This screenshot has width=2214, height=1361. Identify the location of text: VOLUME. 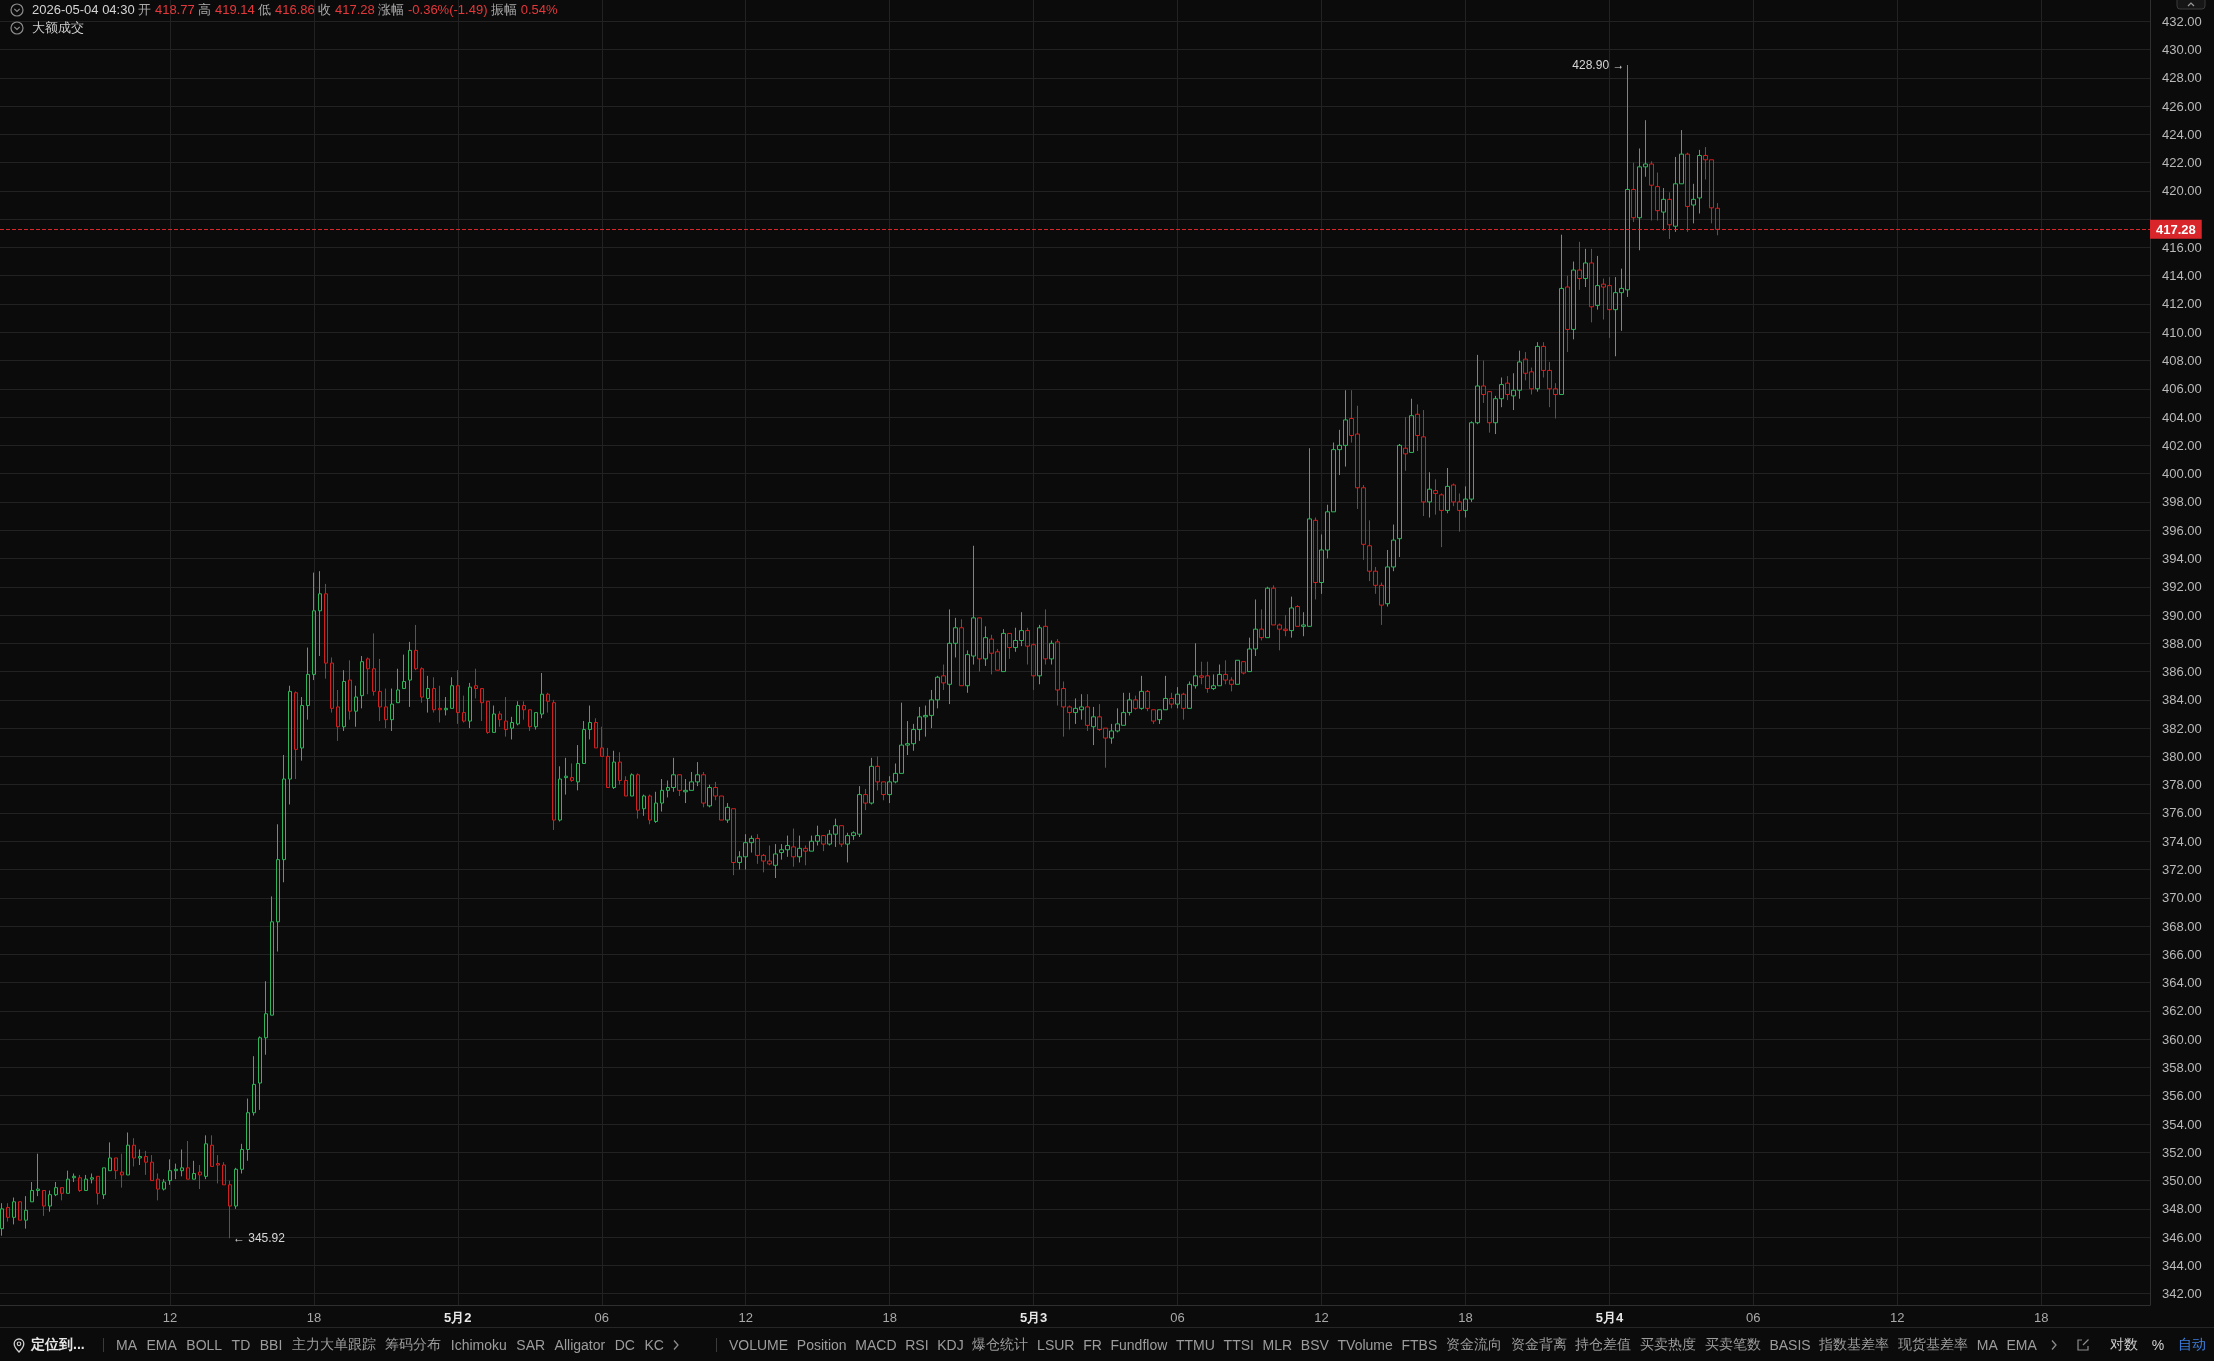
(759, 1345).